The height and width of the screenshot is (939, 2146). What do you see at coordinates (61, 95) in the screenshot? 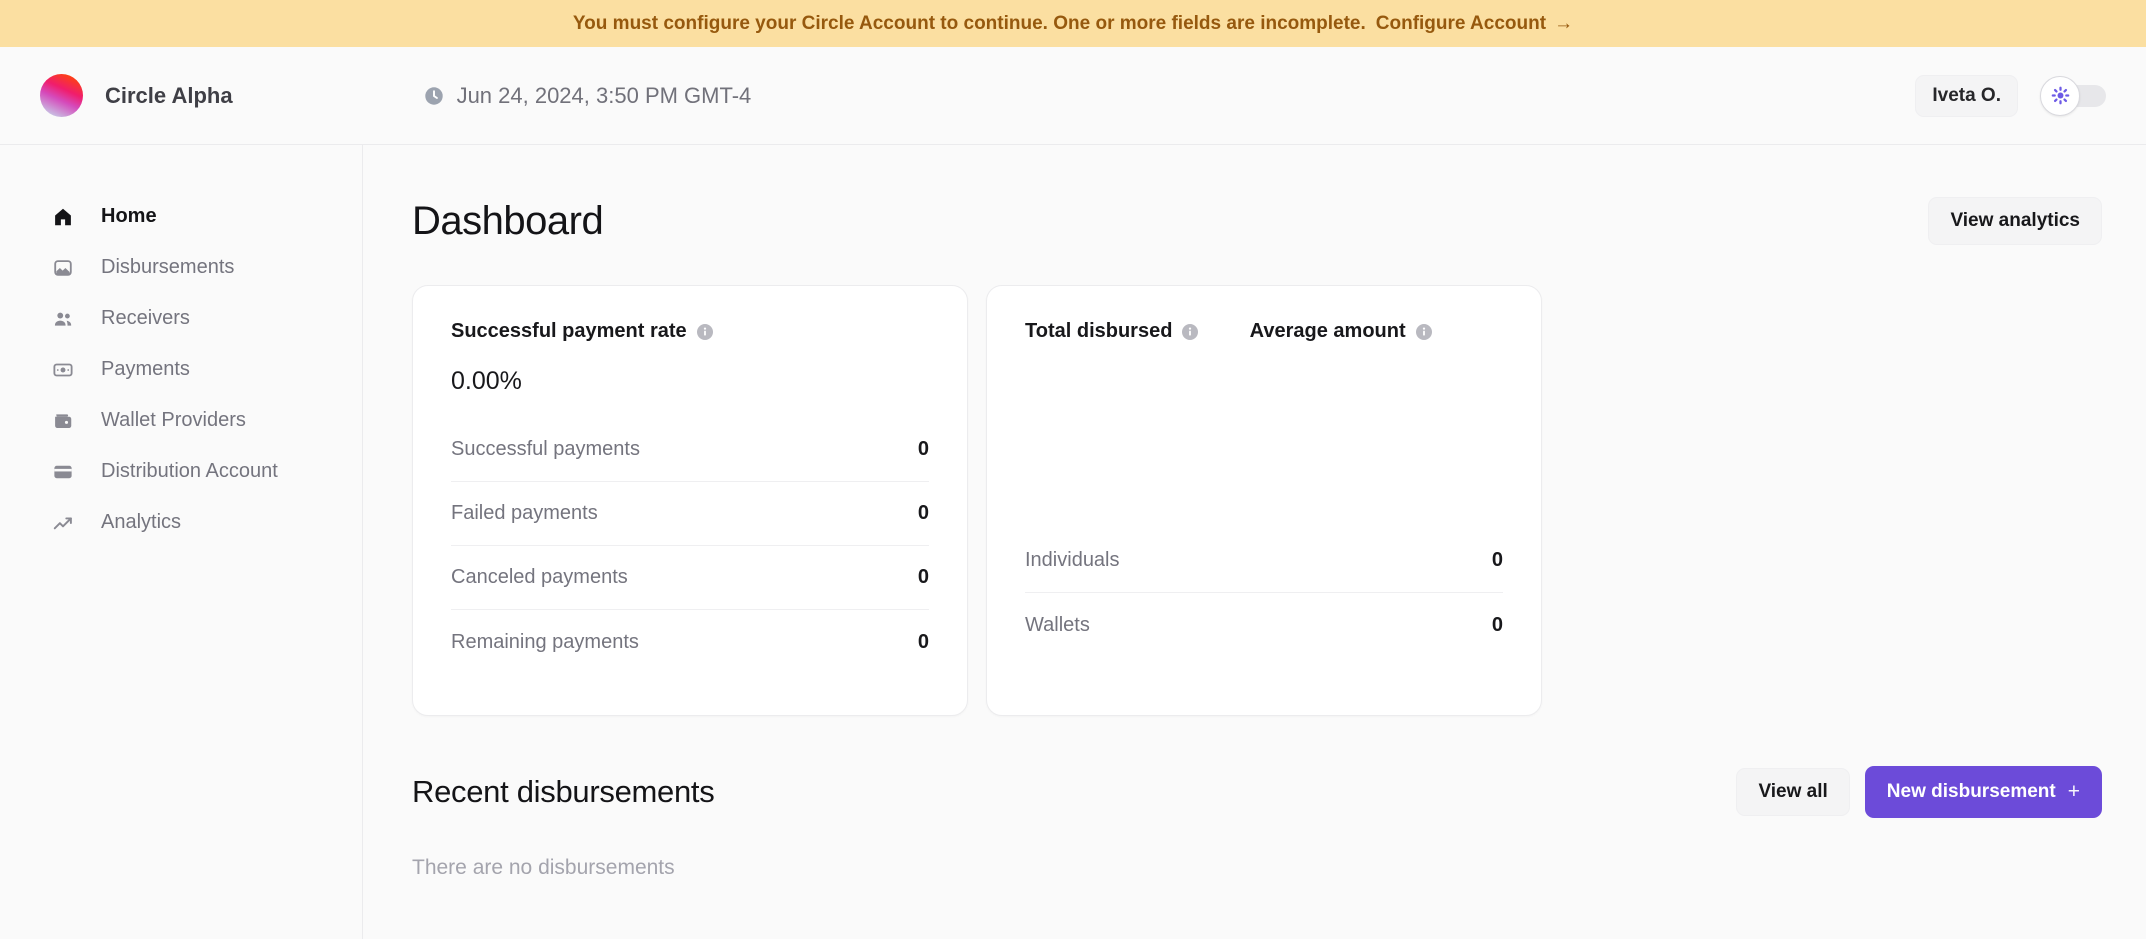
I see `circle-logo-icon` at bounding box center [61, 95].